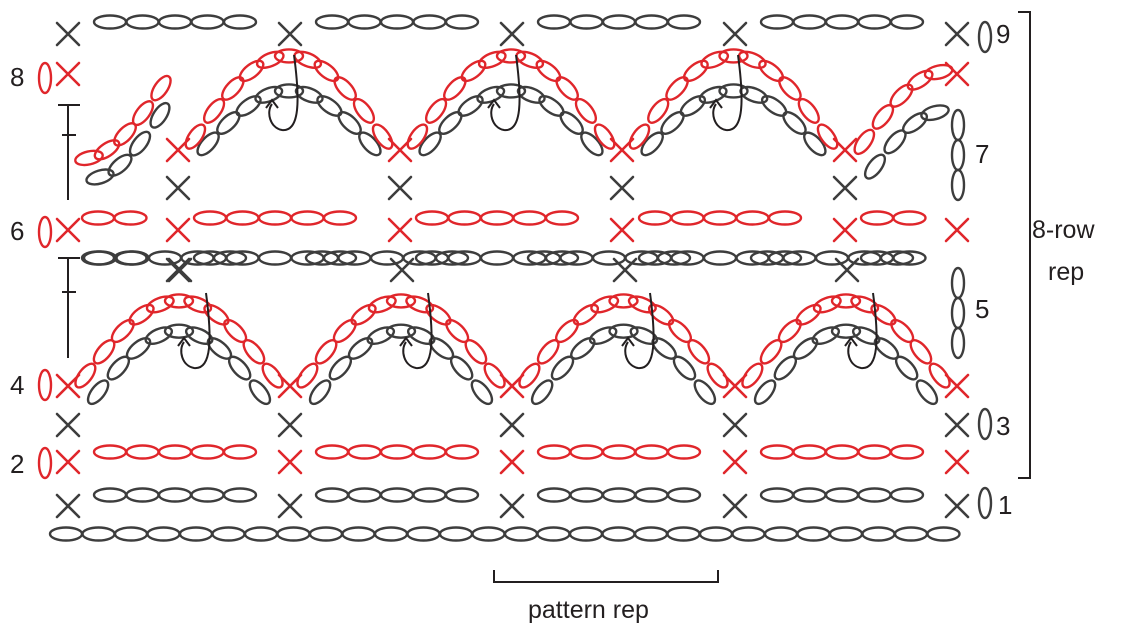 This screenshot has height=628, width=1123. Describe the element at coordinates (1066, 272) in the screenshot. I see `repeat-label-line2: rep` at that location.